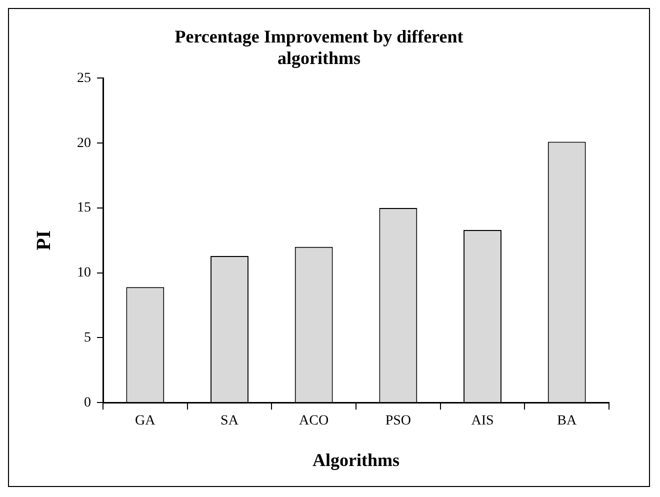  What do you see at coordinates (398, 421) in the screenshot?
I see `x-tick-label: PSO` at bounding box center [398, 421].